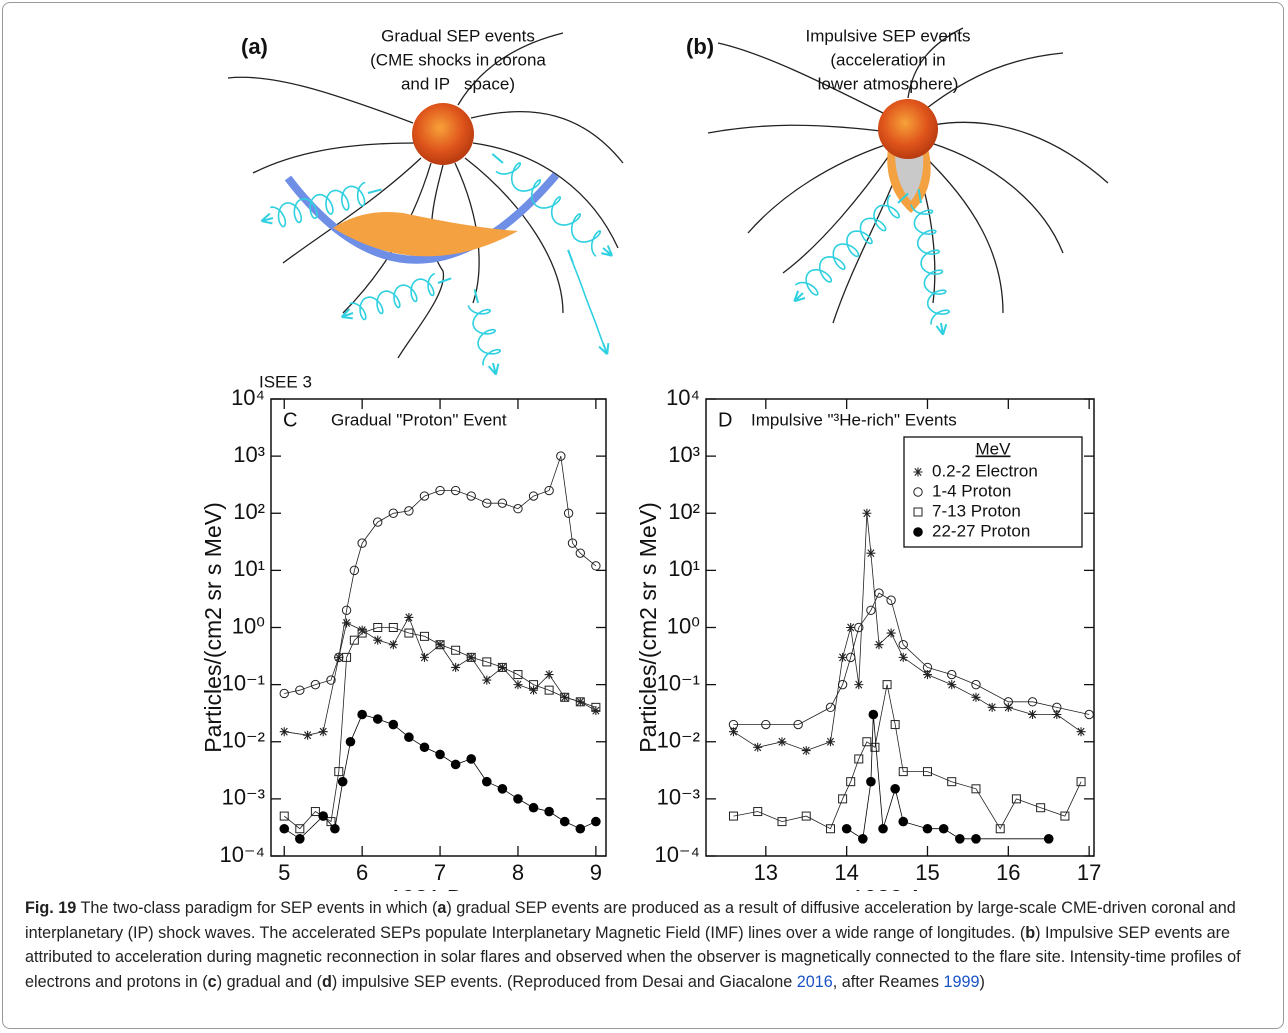 This screenshot has width=1288, height=1033. What do you see at coordinates (888, 981) in the screenshot?
I see `caption-text: , after Reames` at bounding box center [888, 981].